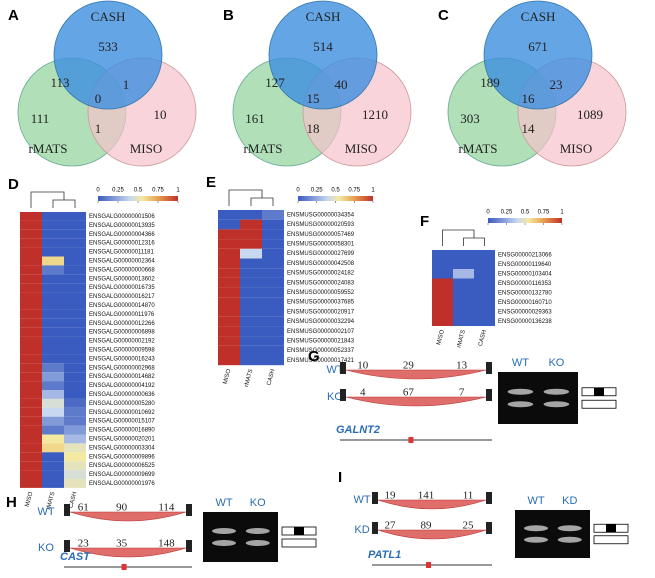 The width and height of the screenshot is (655, 578). What do you see at coordinates (122, 422) in the screenshot?
I see `row-label: ENSGALG00000015107` at bounding box center [122, 422].